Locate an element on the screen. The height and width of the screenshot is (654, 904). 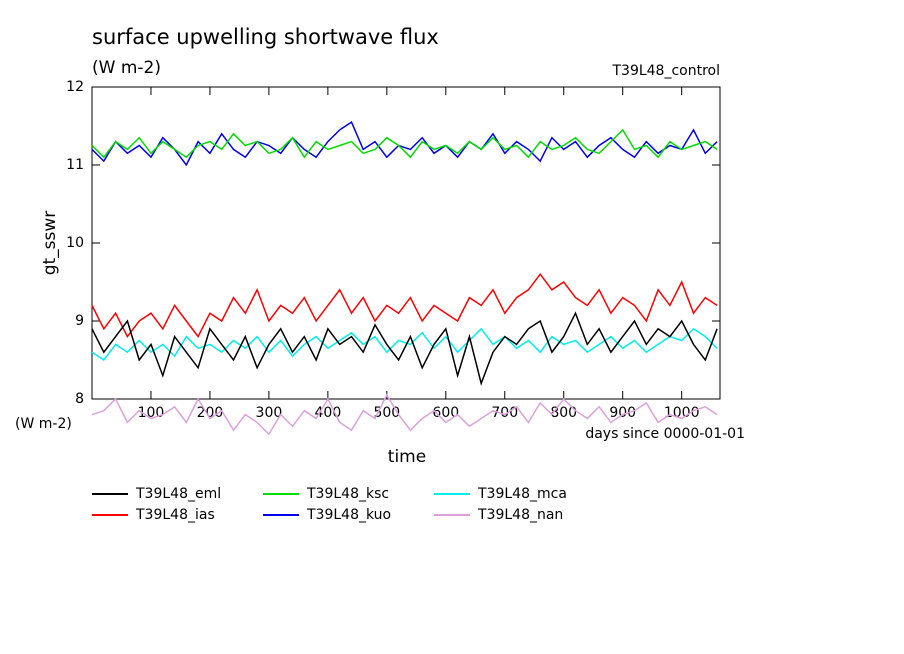
y-tick-label: 9 is located at coordinates (79, 321).